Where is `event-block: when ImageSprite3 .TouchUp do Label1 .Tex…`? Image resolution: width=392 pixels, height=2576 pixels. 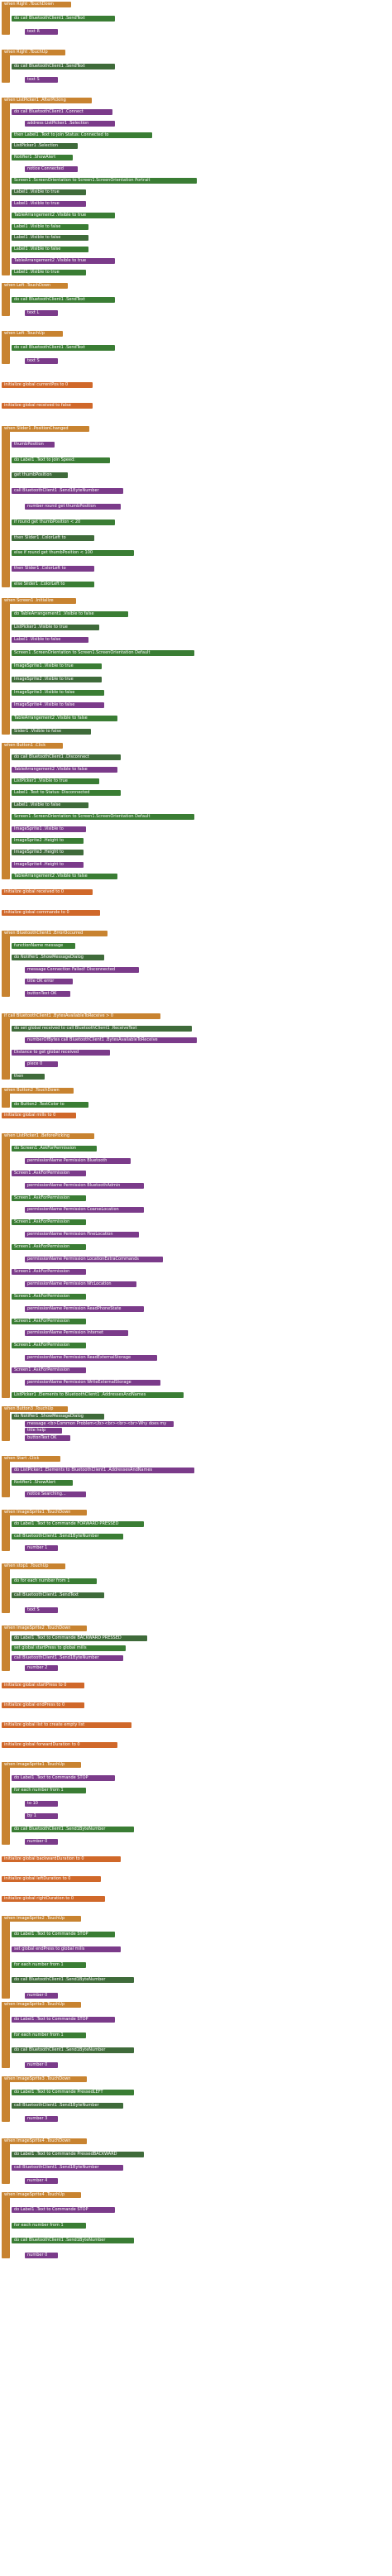
event-block: when ImageSprite3 .TouchUp do Label1 .Tex… is located at coordinates (101, 2035).